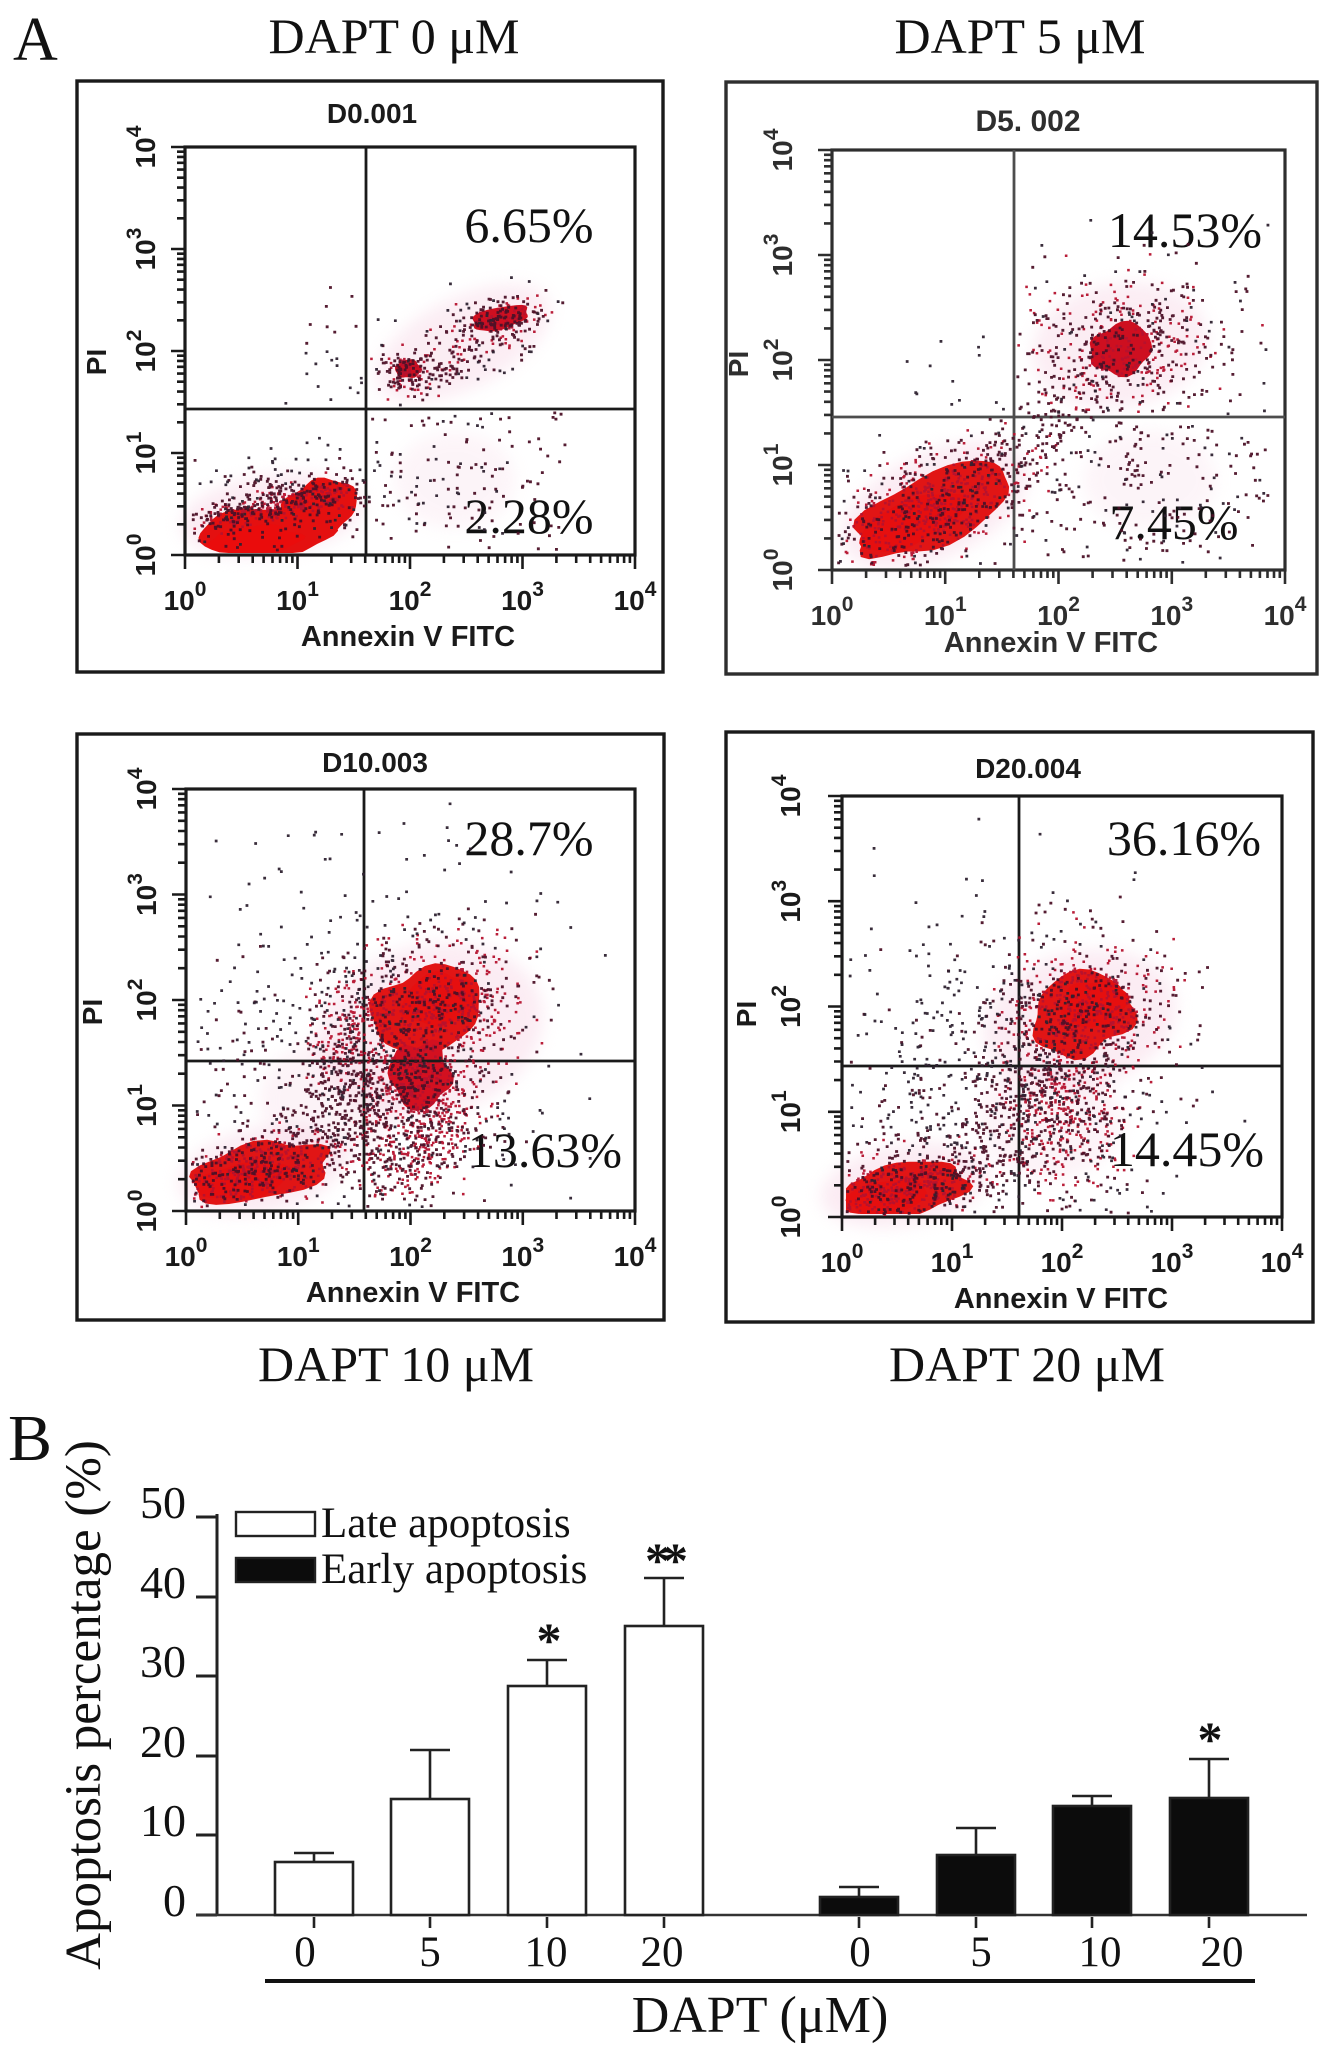  I want to click on svg-text: A, so click(35, 40).